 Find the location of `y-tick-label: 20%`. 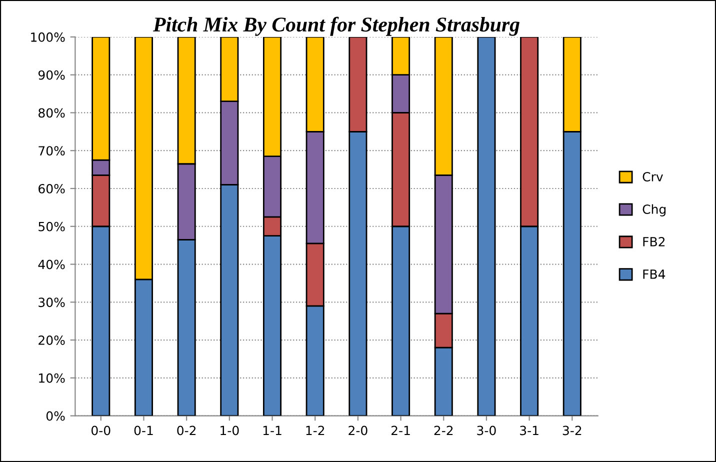

y-tick-label: 20% is located at coordinates (51, 340).